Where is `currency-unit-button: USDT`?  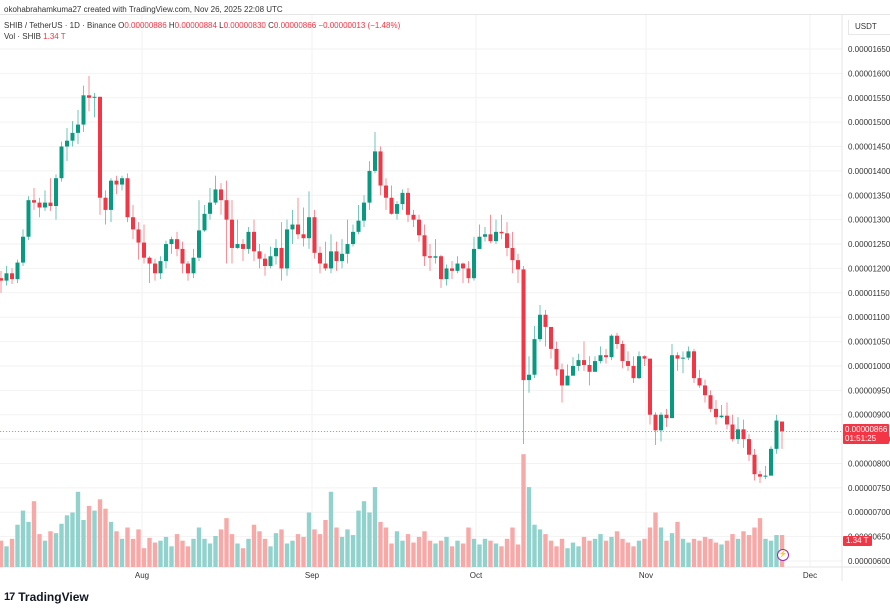
currency-unit-button: USDT is located at coordinates (869, 27).